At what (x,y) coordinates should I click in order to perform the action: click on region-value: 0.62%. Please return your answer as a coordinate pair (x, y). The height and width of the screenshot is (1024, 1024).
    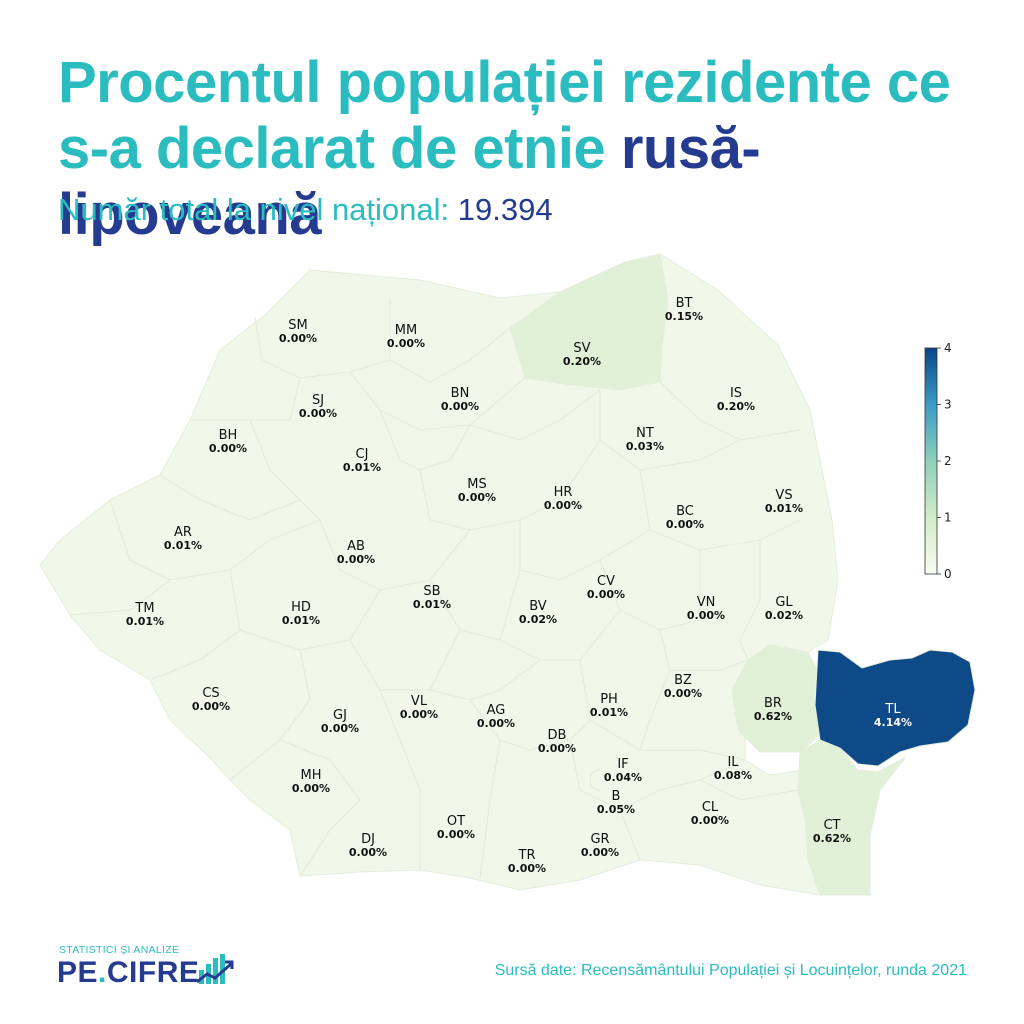
    Looking at the image, I should click on (773, 716).